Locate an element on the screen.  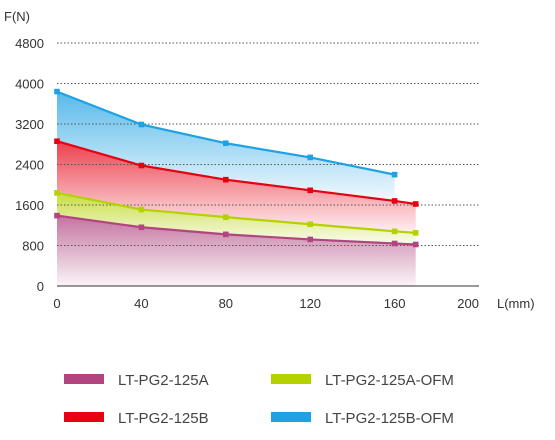
area-fill is located at coordinates (236, 250).